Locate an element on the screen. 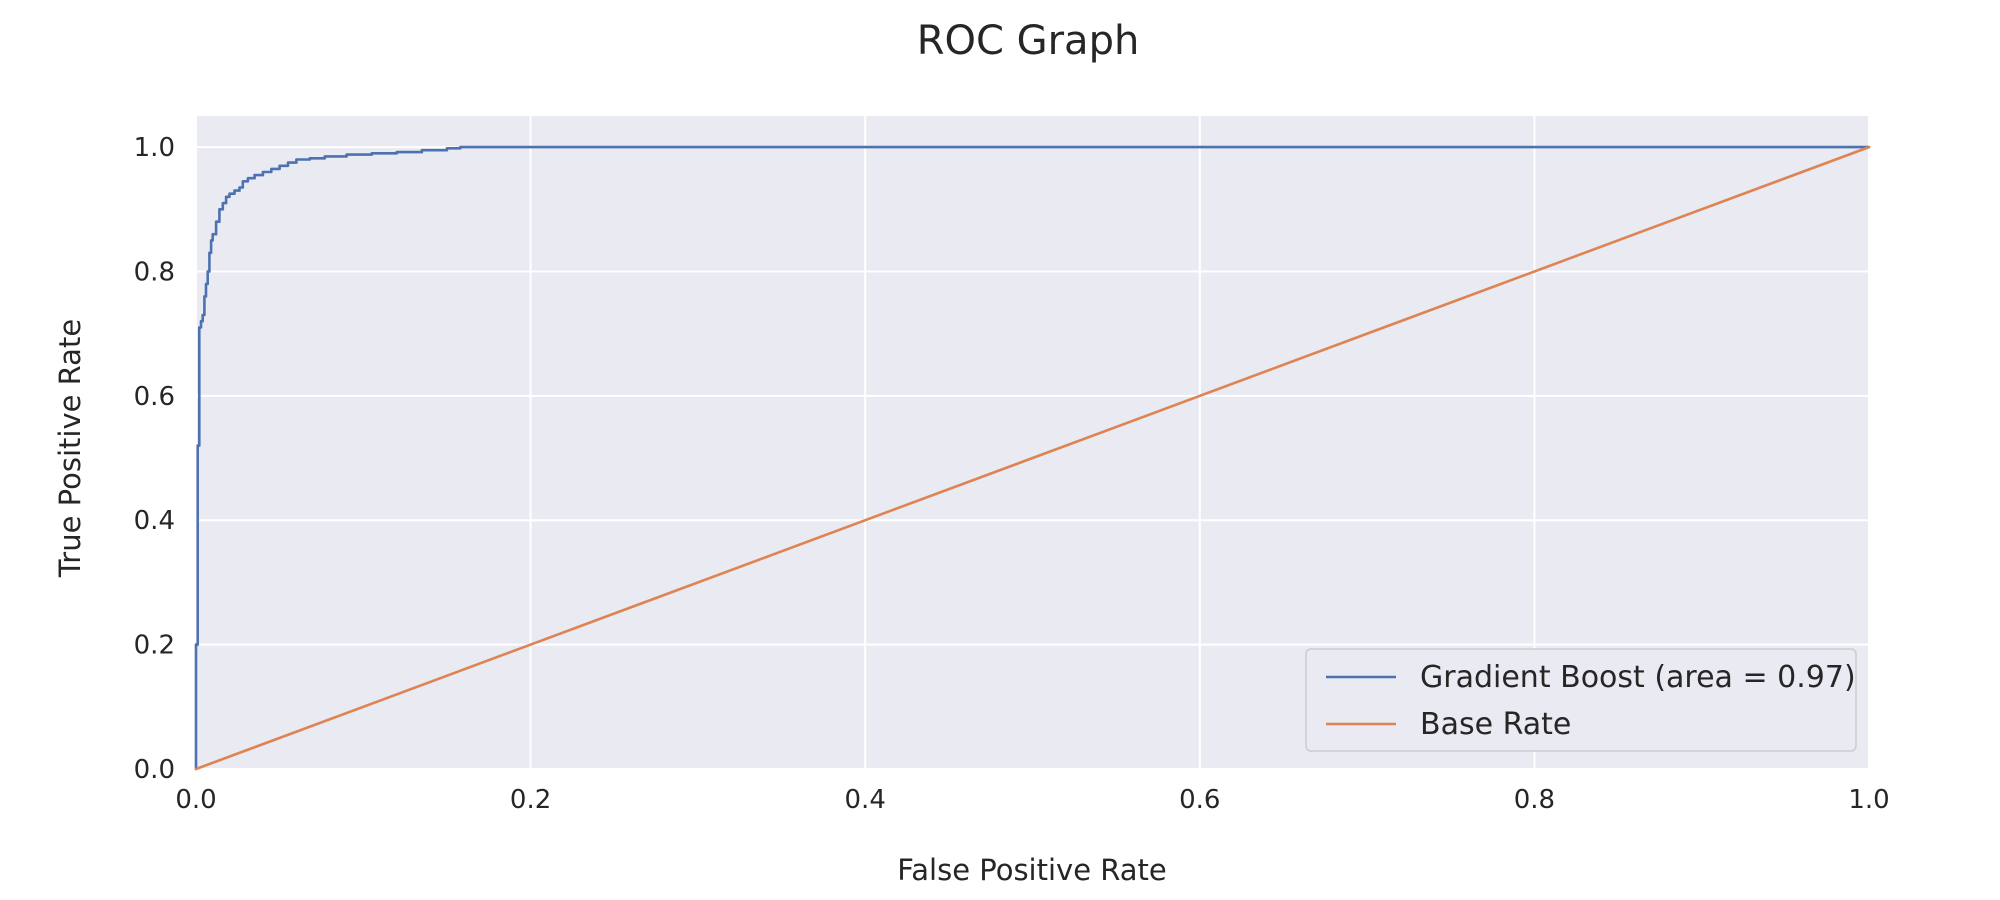 This screenshot has height=900, width=2000. legend: Gradient Boost (area = 0.97) Base Rate is located at coordinates (1581, 700).